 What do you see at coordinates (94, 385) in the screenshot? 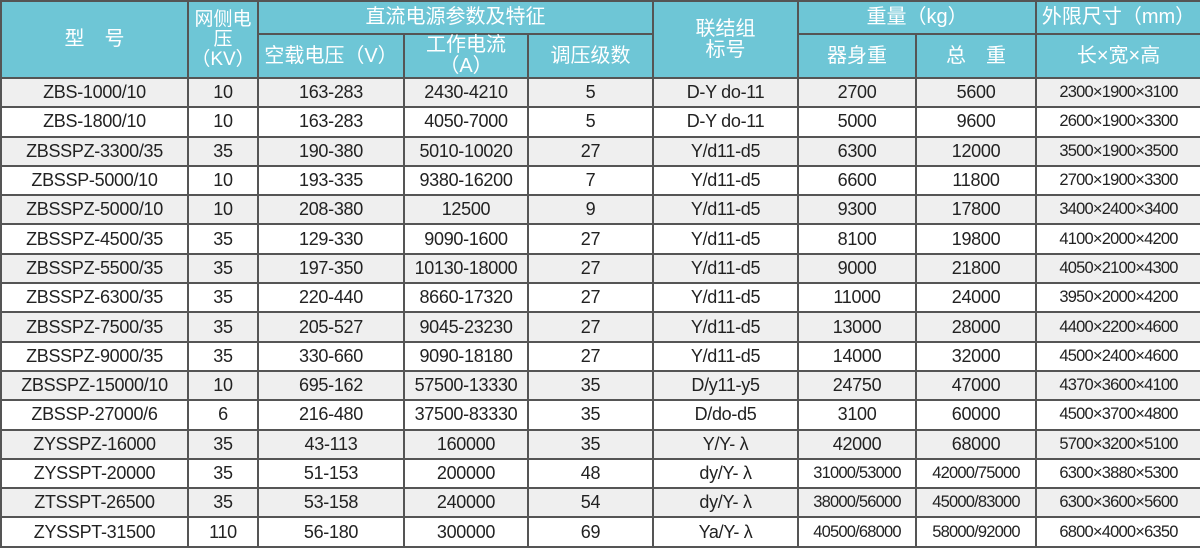
I see `cell-model: ZBSSPZ-15000/10` at bounding box center [94, 385].